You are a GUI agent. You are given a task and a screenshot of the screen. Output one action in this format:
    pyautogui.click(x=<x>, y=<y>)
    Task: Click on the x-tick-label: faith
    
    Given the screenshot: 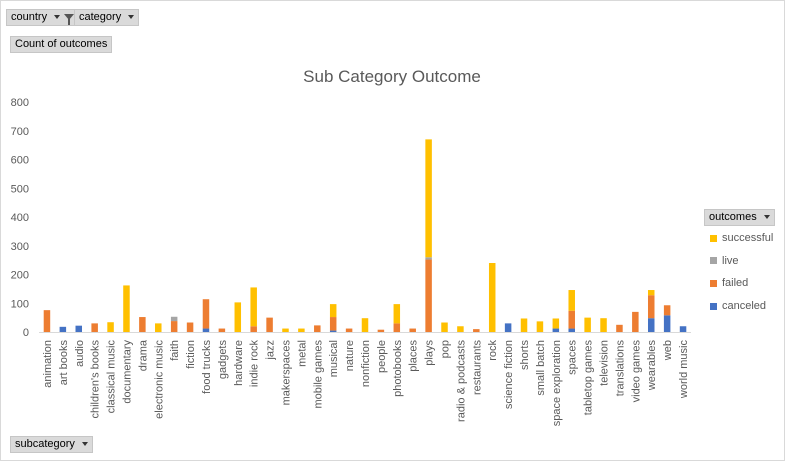 What is the action you would take?
    pyautogui.click(x=175, y=350)
    